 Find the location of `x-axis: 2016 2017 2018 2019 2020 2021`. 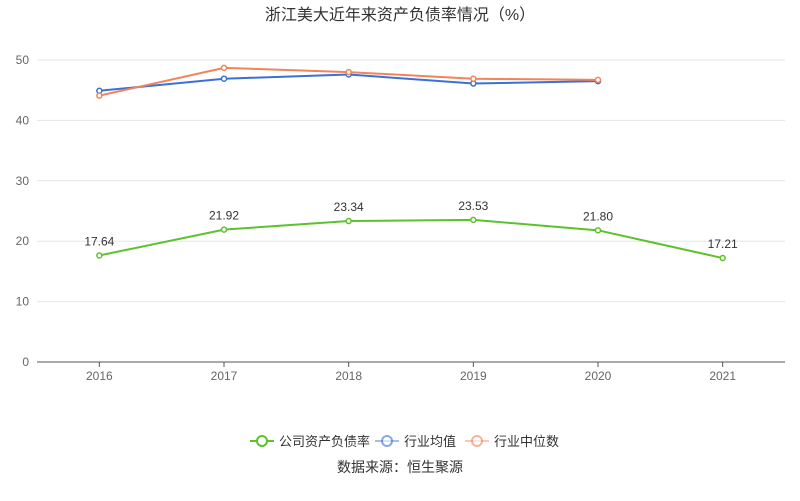

x-axis: 2016 2017 2018 2019 2020 2021 is located at coordinates (411, 372).